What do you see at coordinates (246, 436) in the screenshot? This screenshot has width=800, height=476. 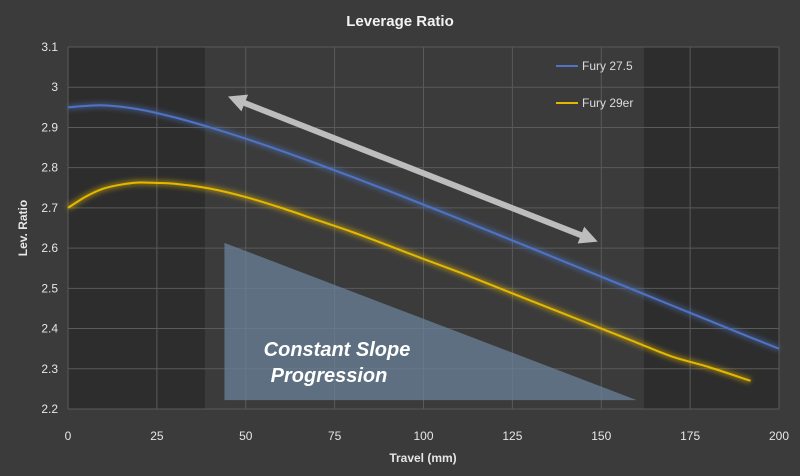 I see `x-tick-label: 50` at bounding box center [246, 436].